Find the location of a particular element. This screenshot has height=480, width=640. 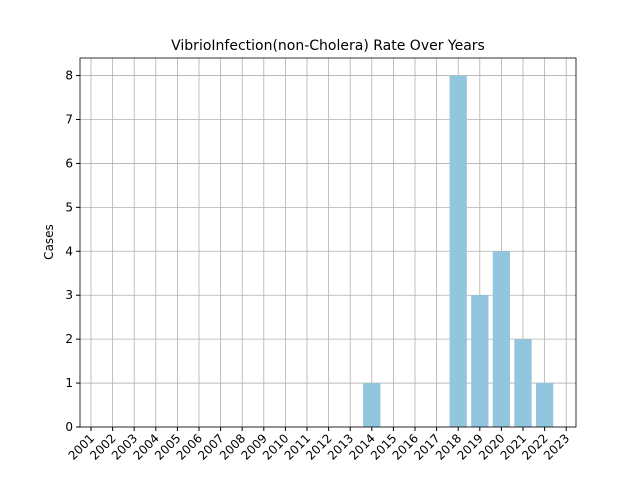

y-axis-label: Cases is located at coordinates (49, 242).